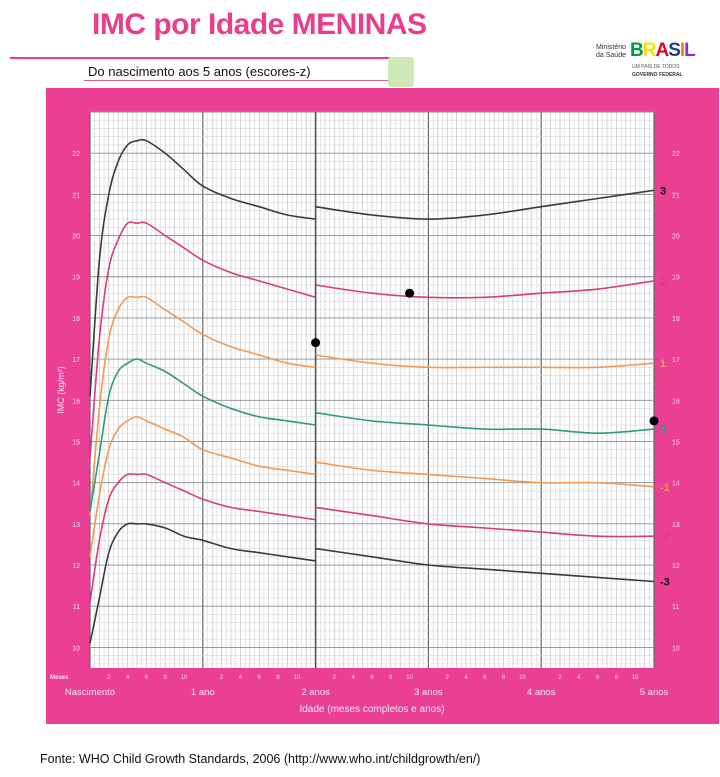 The height and width of the screenshot is (777, 720). What do you see at coordinates (611, 51) in the screenshot?
I see `ministry-label: Ministério da Saúde` at bounding box center [611, 51].